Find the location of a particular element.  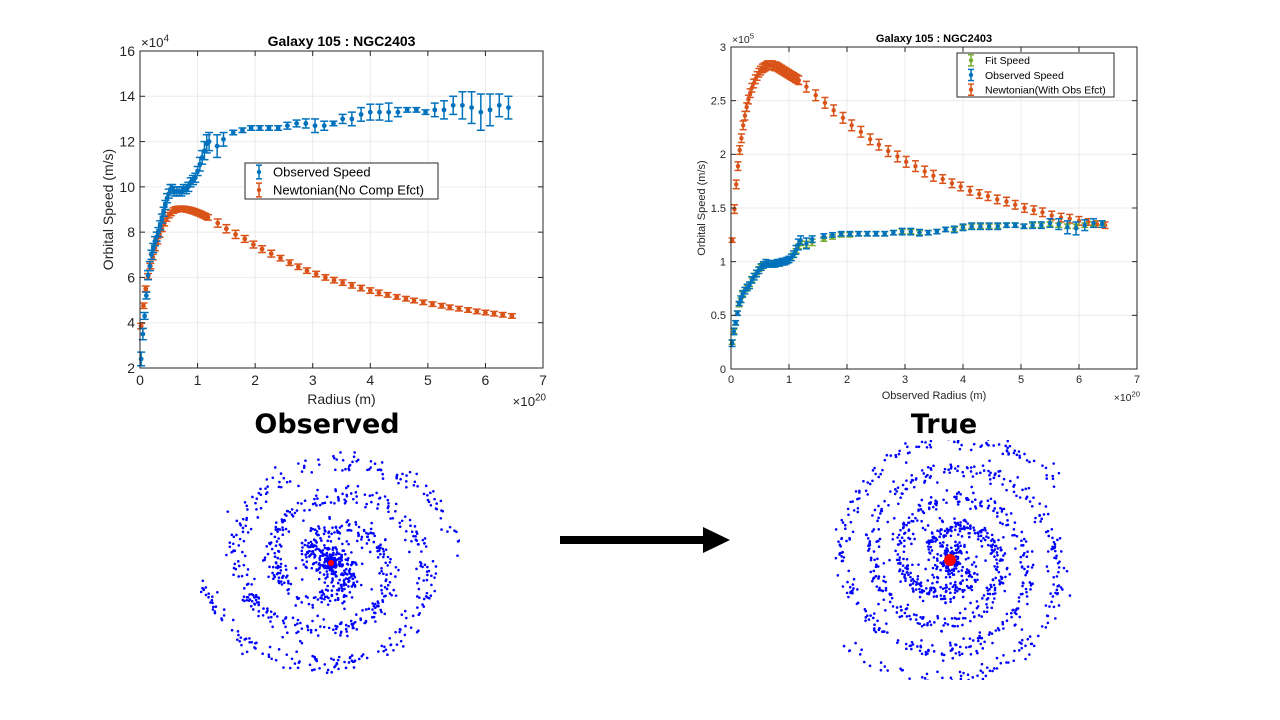

y-tick-label: 2 is located at coordinates (723, 155).